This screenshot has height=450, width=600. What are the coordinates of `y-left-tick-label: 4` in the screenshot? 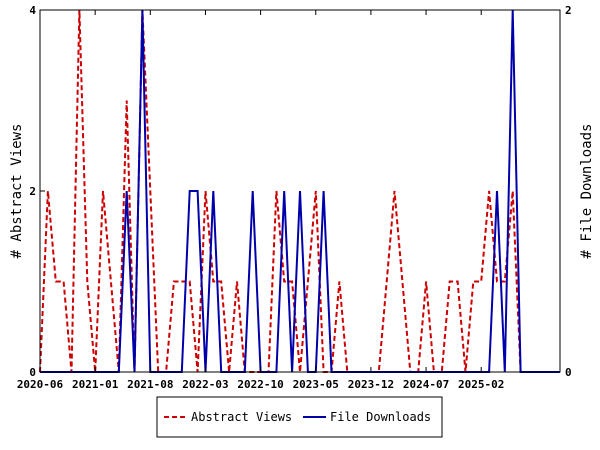 It's located at (32, 10).